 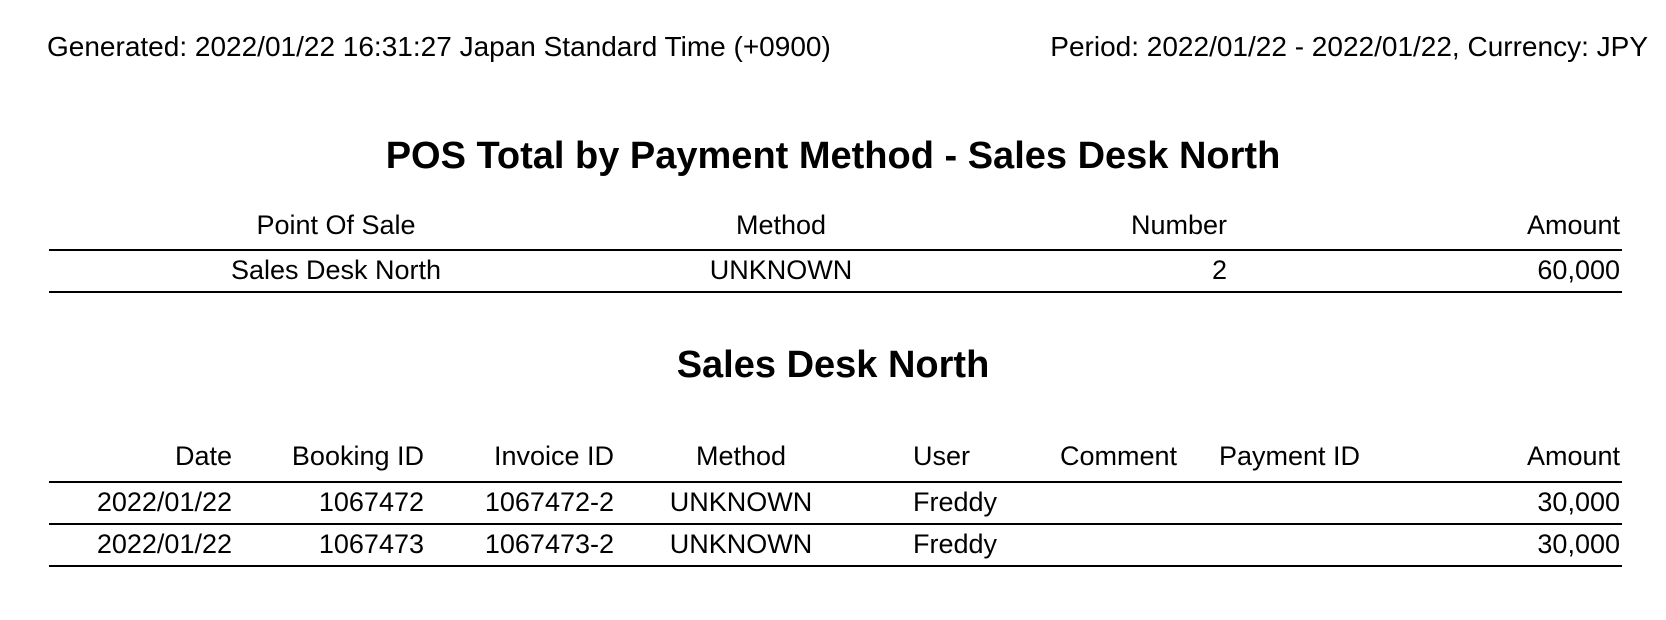 What do you see at coordinates (833, 365) in the screenshot?
I see `detail-section-title: Sales Desk North` at bounding box center [833, 365].